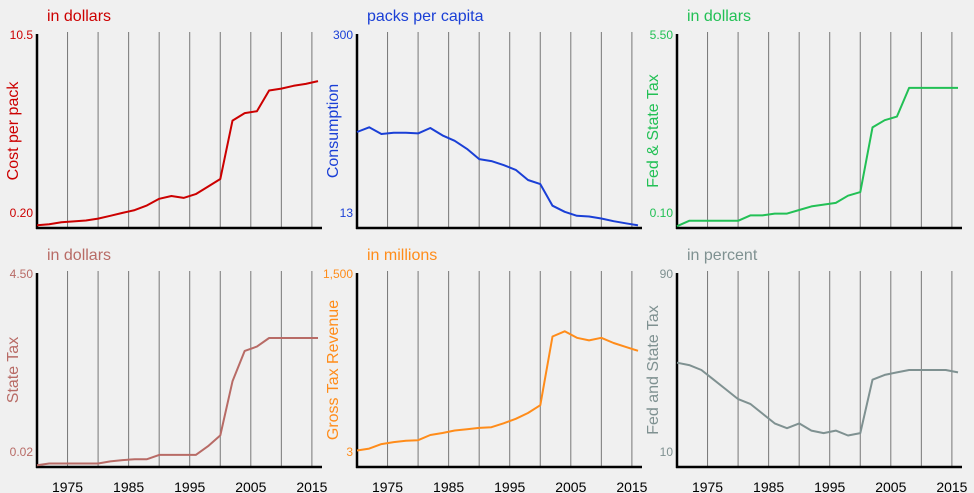  I want to click on chart-panel-2: packs per capita Consumption 300 13, so click(483, 119).